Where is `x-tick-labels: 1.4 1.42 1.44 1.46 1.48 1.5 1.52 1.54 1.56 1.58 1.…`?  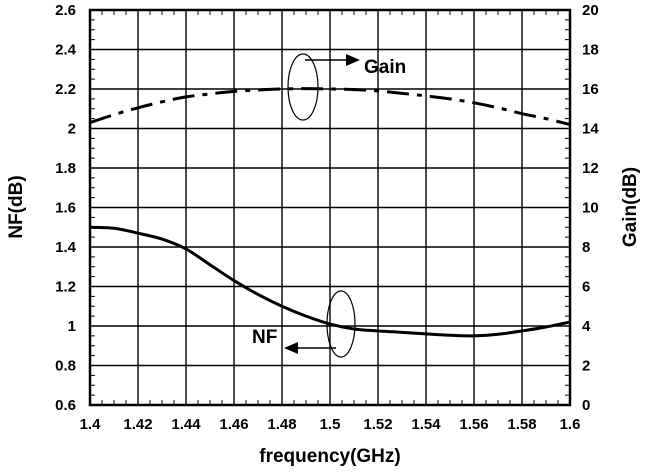 x-tick-labels: 1.4 1.42 1.44 1.46 1.48 1.5 1.52 1.54 1.56 1.58 1.… is located at coordinates (330, 424).